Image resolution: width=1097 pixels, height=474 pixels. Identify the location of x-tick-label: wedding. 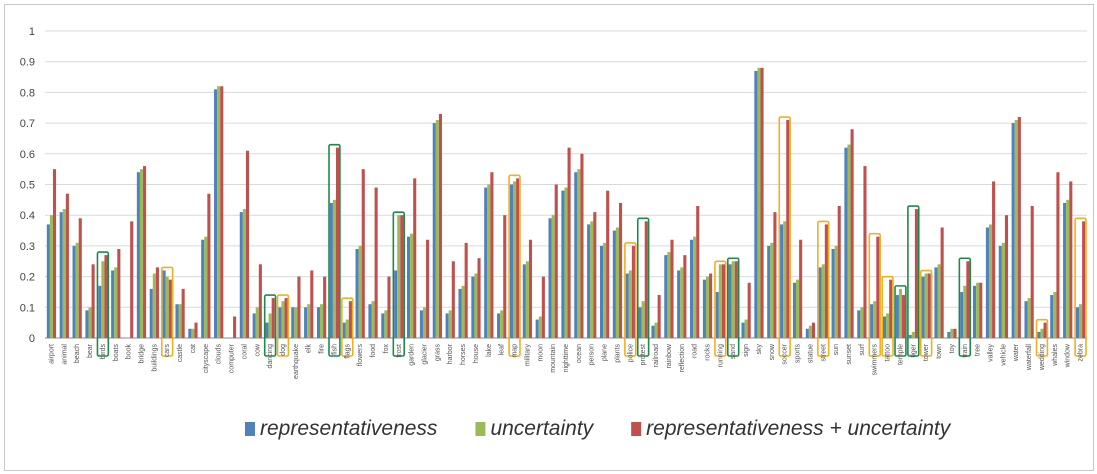
(1042, 357).